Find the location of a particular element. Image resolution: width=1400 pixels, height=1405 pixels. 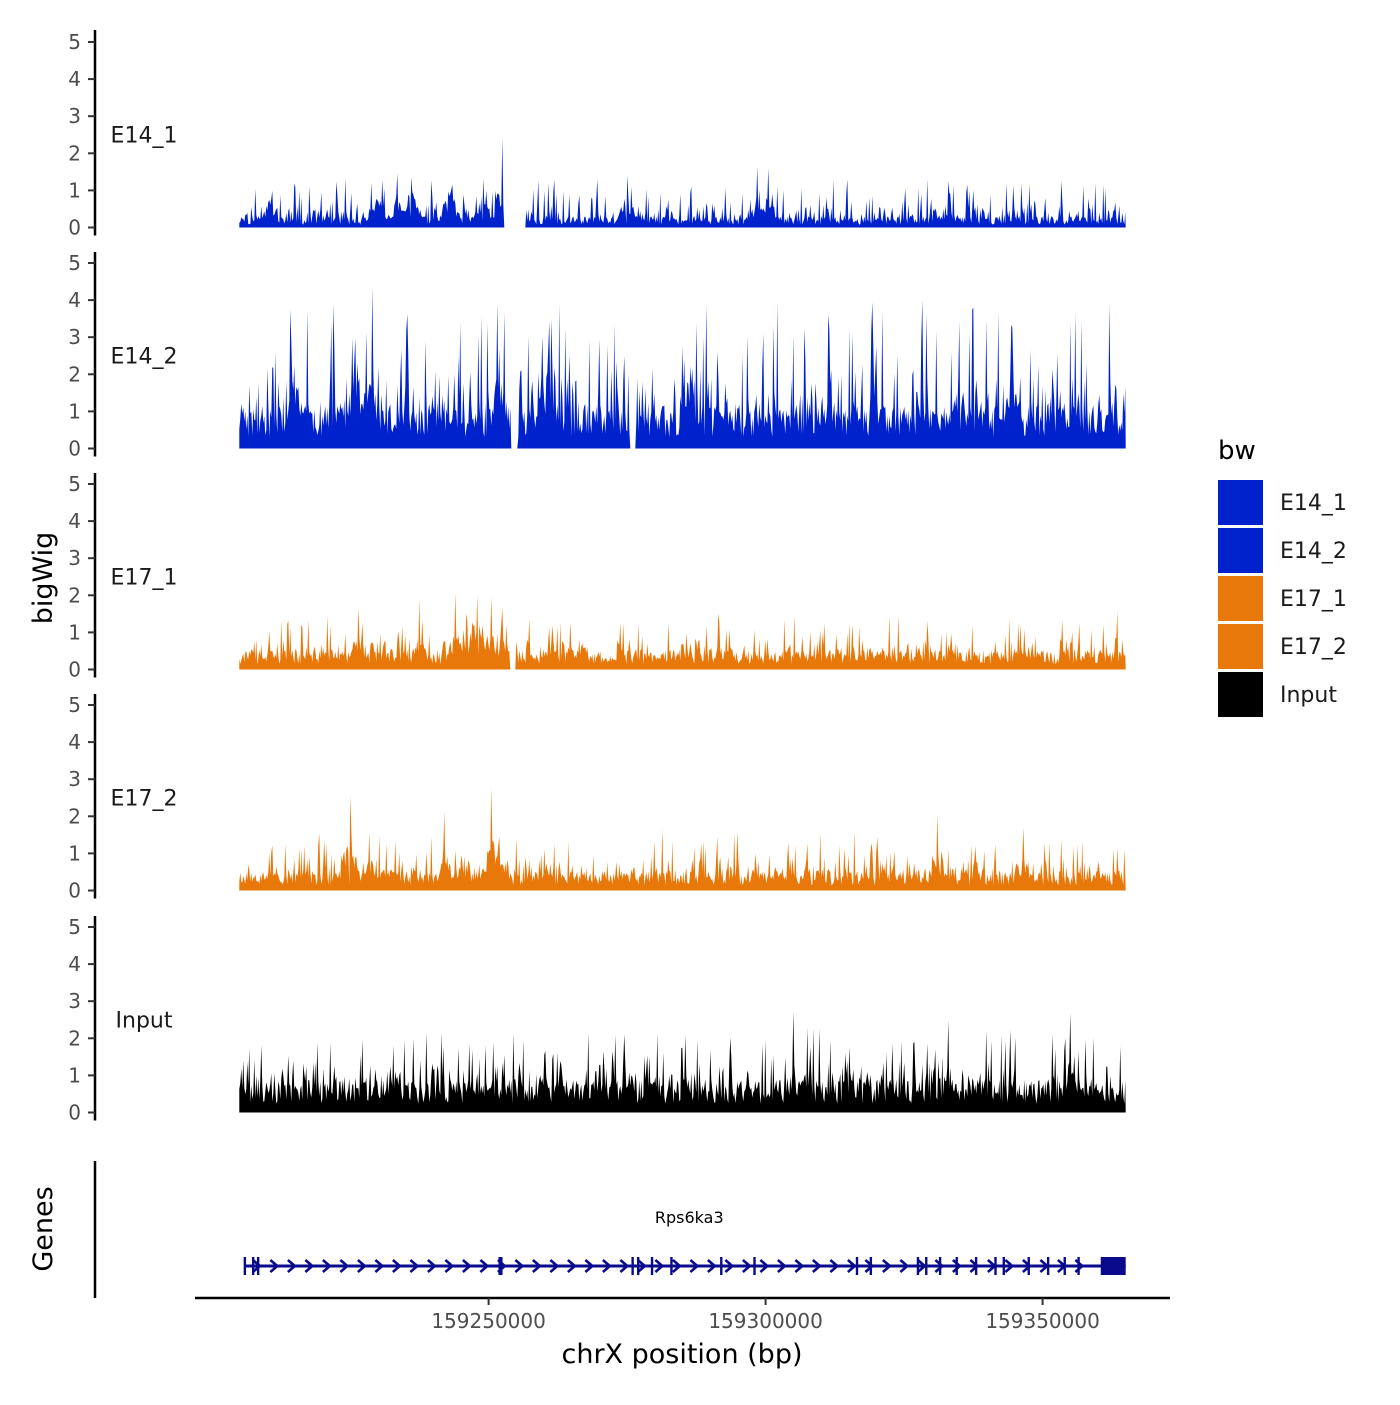

track-label: E17_2 is located at coordinates (144, 799).